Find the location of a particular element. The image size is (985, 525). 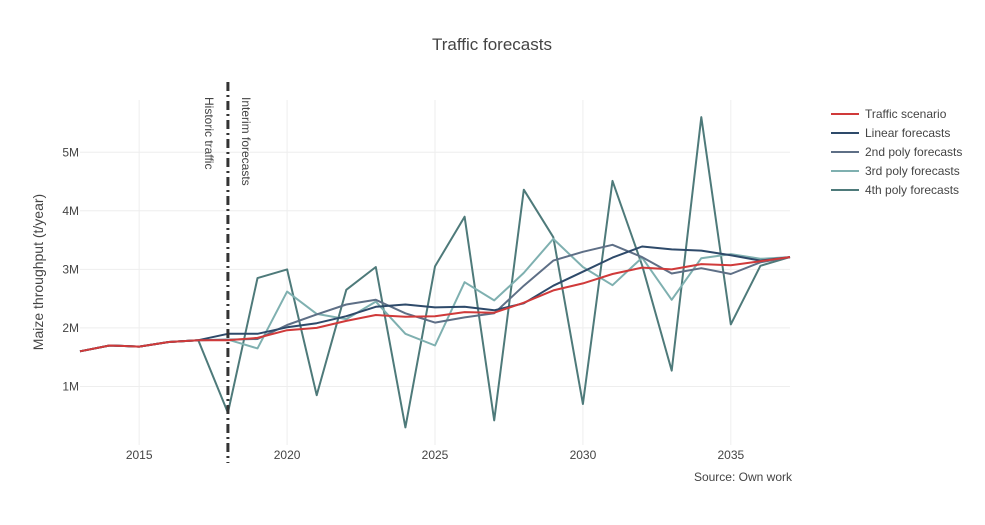

legend-label: Linear forecasts is located at coordinates (907, 133).